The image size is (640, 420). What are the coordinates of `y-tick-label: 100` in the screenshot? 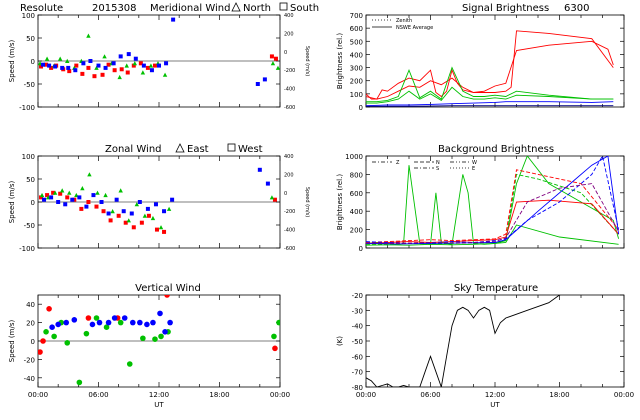 It's located at (28, 16).